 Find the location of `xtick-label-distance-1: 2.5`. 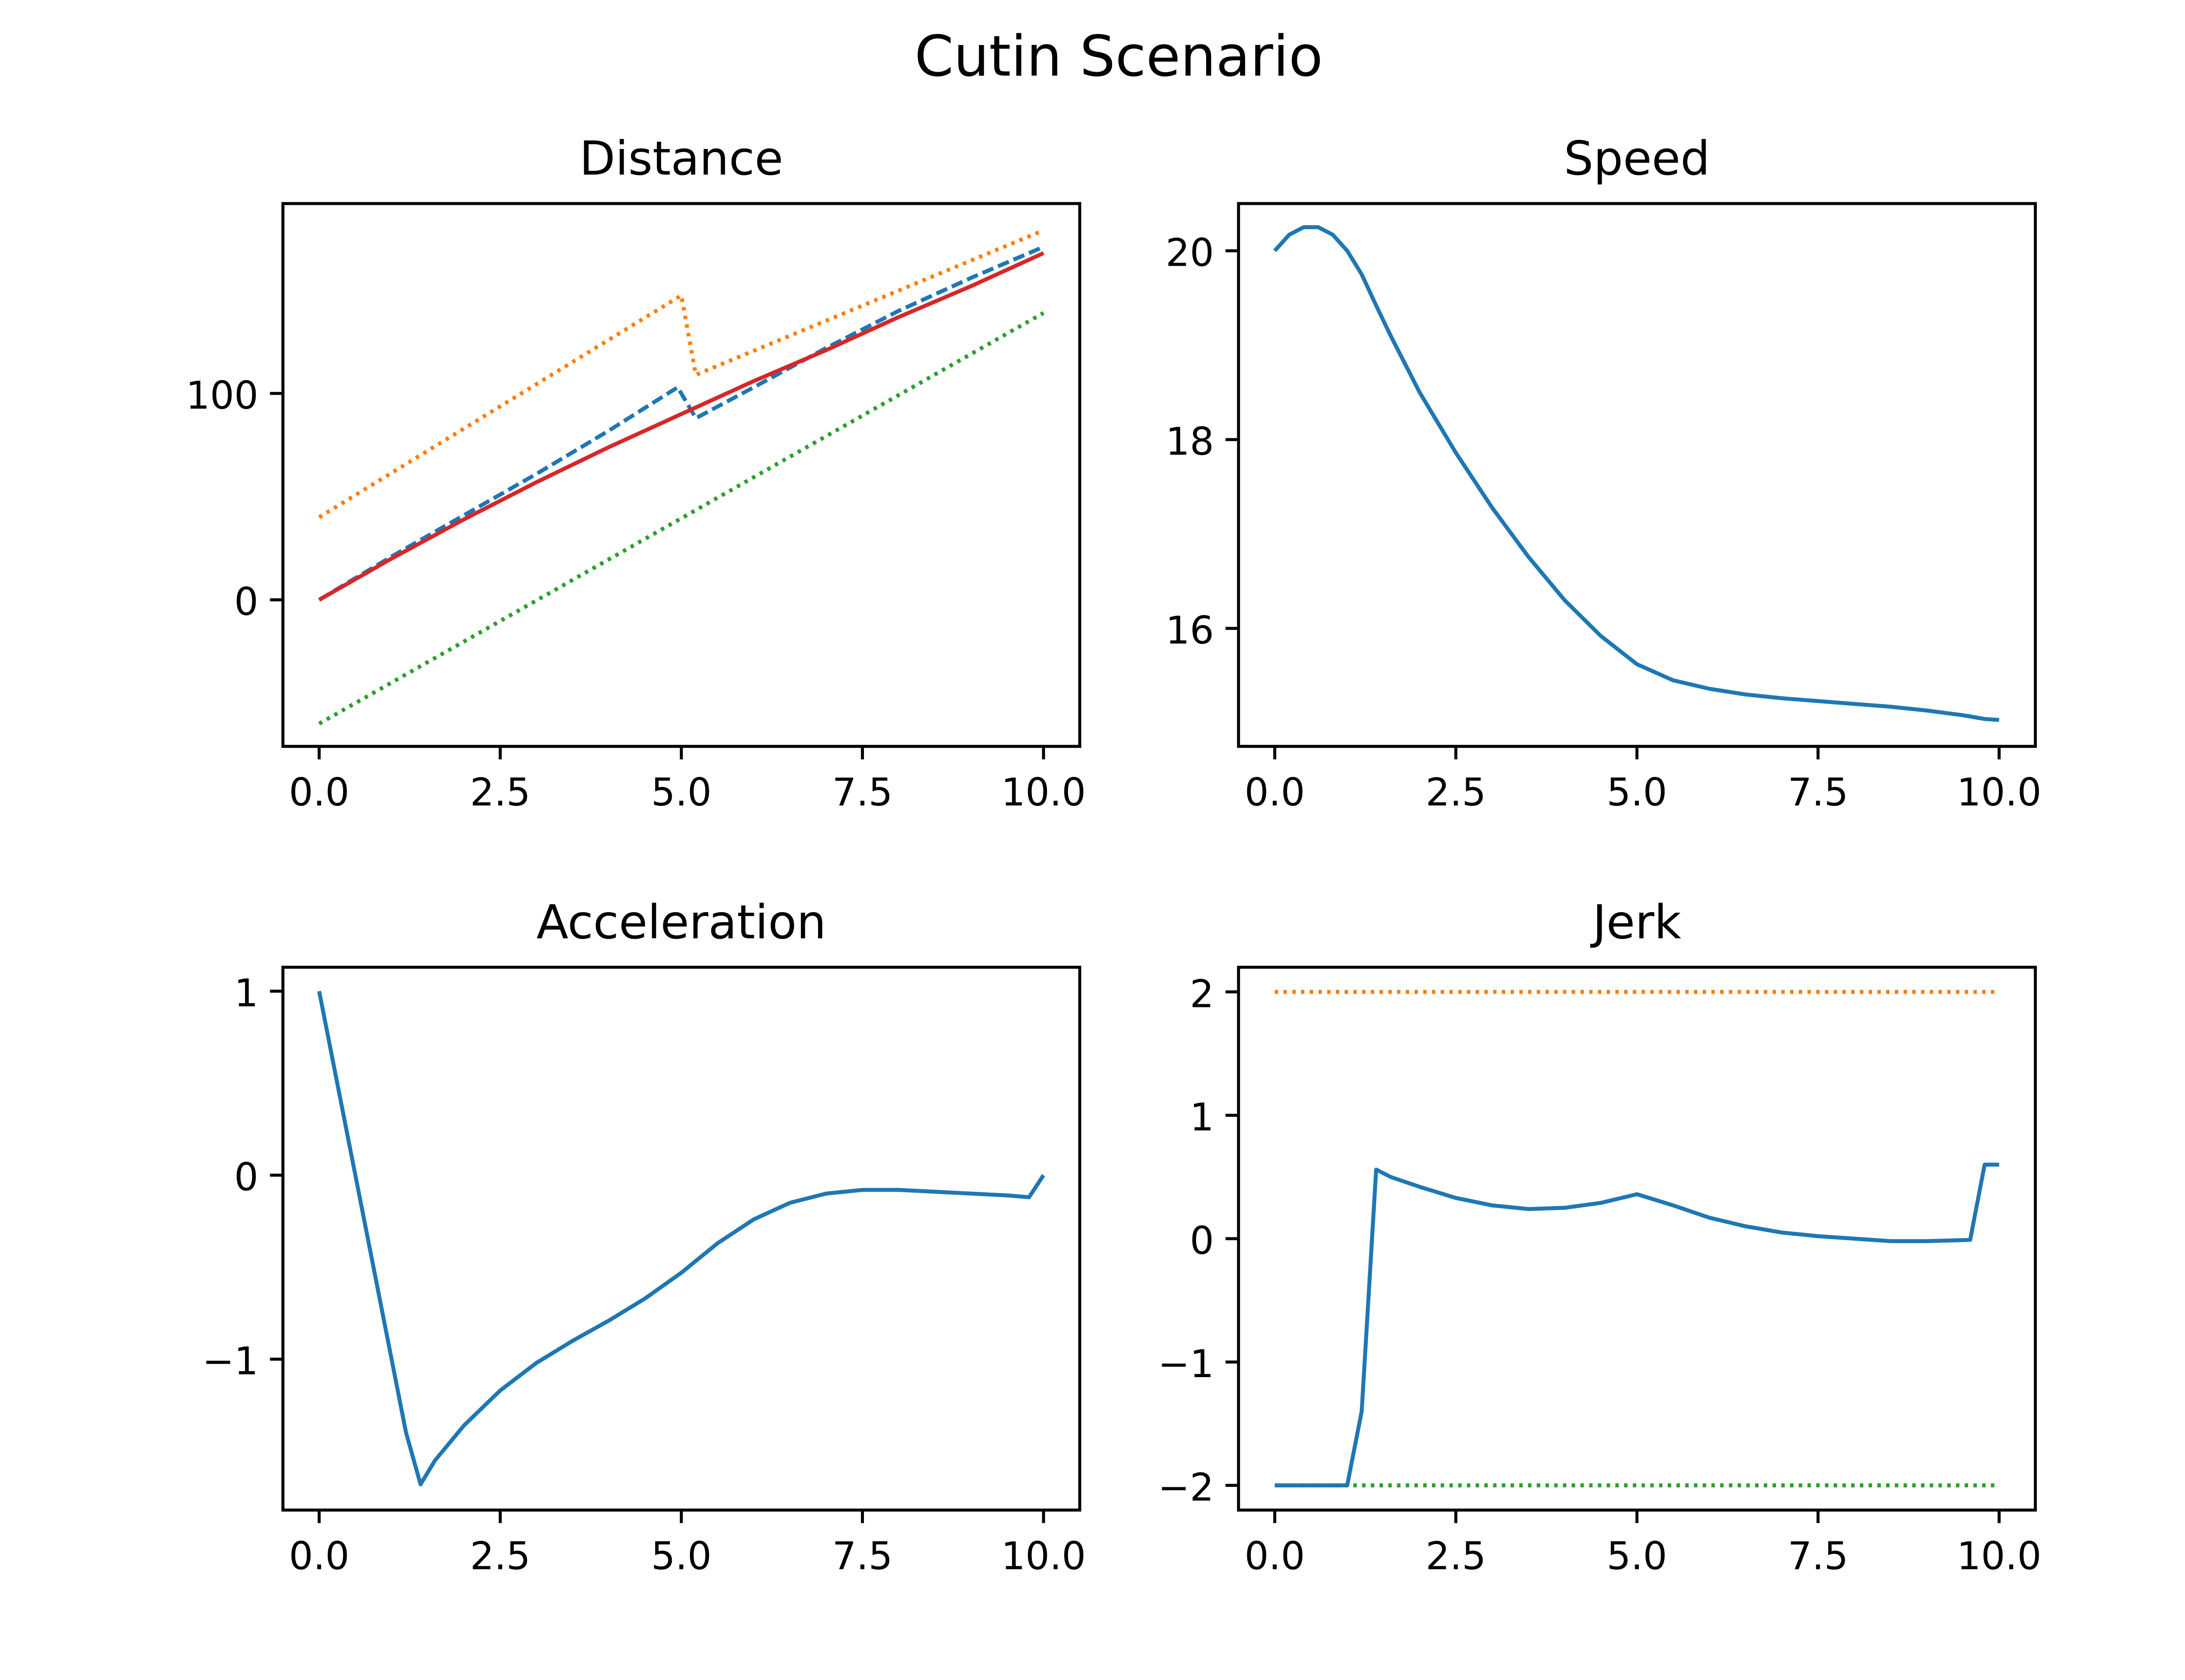

xtick-label-distance-1: 2.5 is located at coordinates (501, 792).